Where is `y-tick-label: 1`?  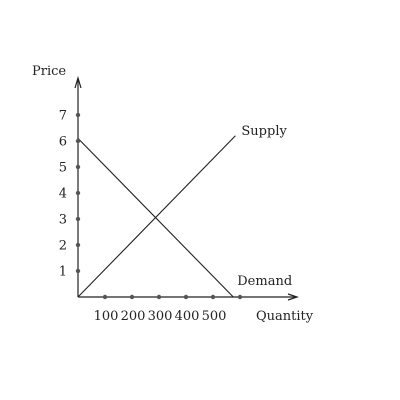
y-tick-label: 1 is located at coordinates (63, 272).